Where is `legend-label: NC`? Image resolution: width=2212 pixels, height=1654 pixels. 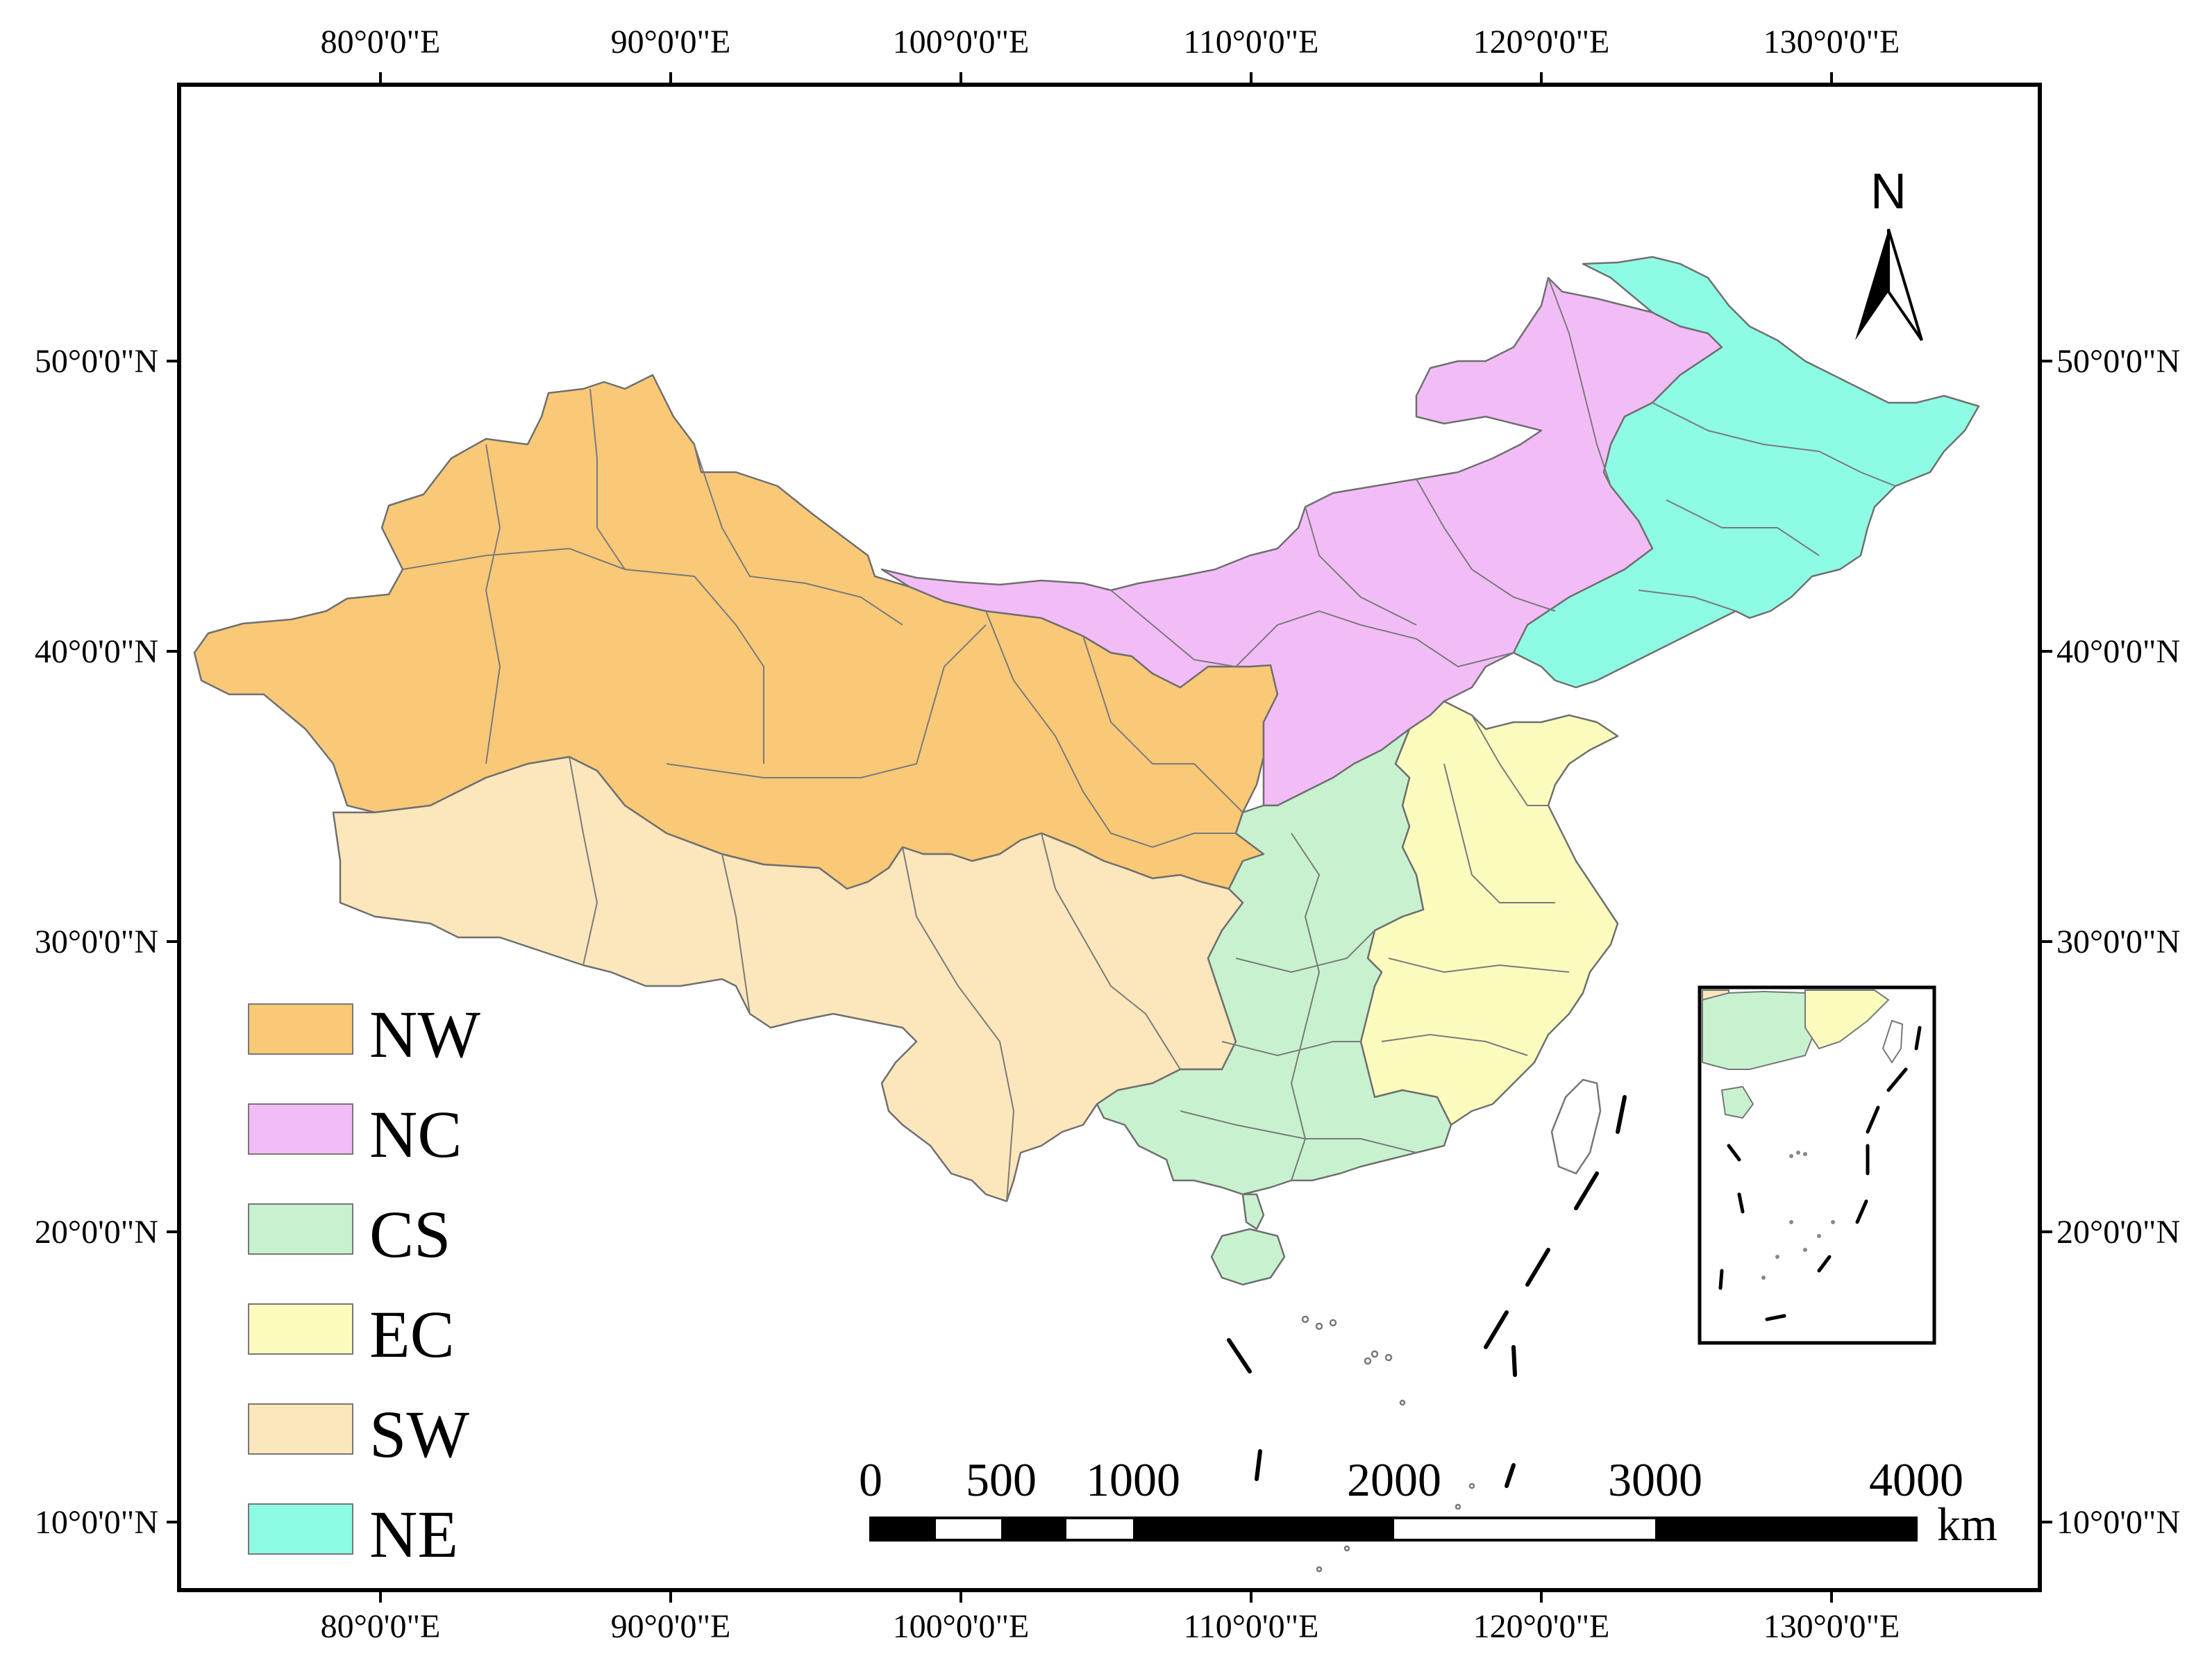
legend-label: NC is located at coordinates (415, 1134).